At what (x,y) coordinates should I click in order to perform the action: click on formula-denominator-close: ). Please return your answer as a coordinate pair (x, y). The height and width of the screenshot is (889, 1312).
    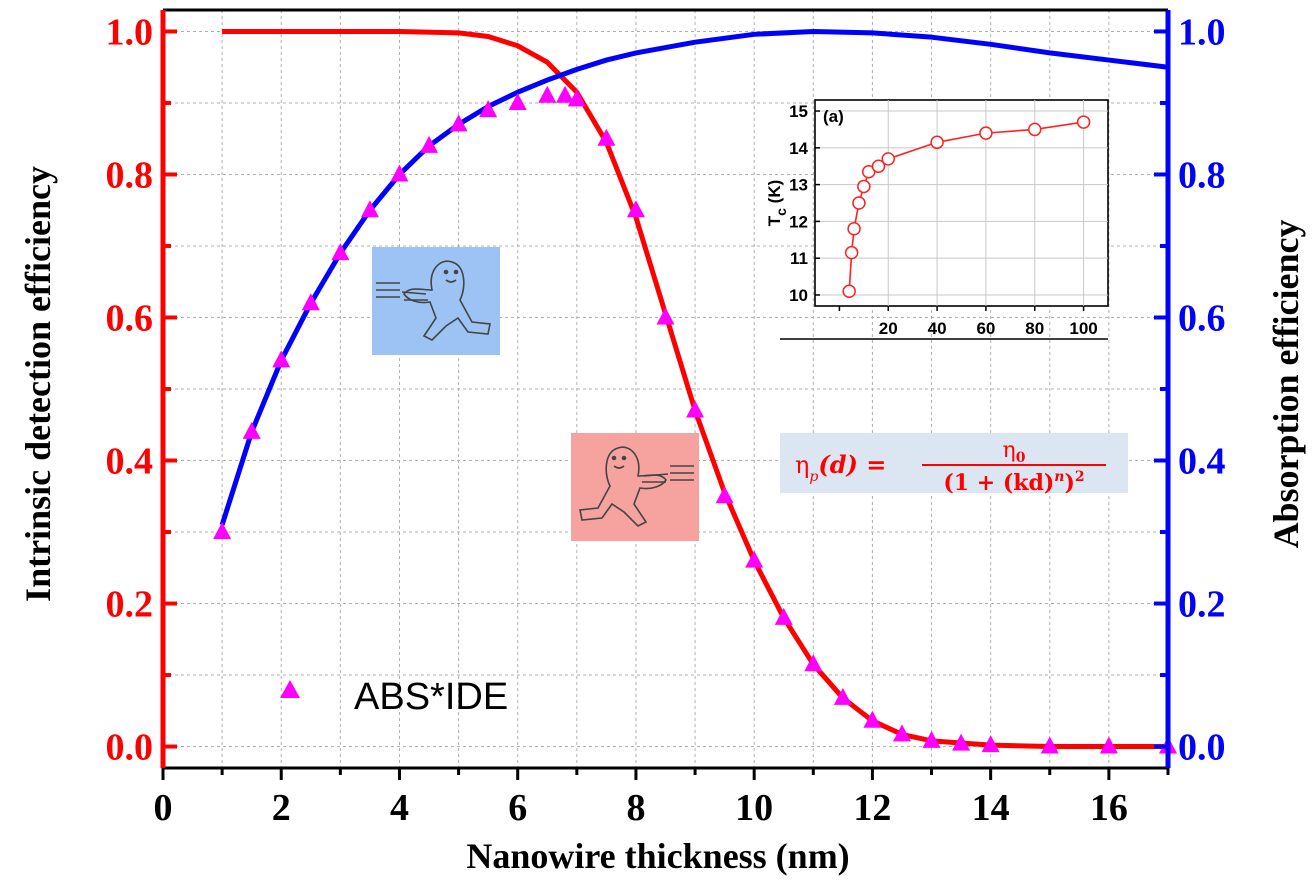
    Looking at the image, I should click on (1069, 483).